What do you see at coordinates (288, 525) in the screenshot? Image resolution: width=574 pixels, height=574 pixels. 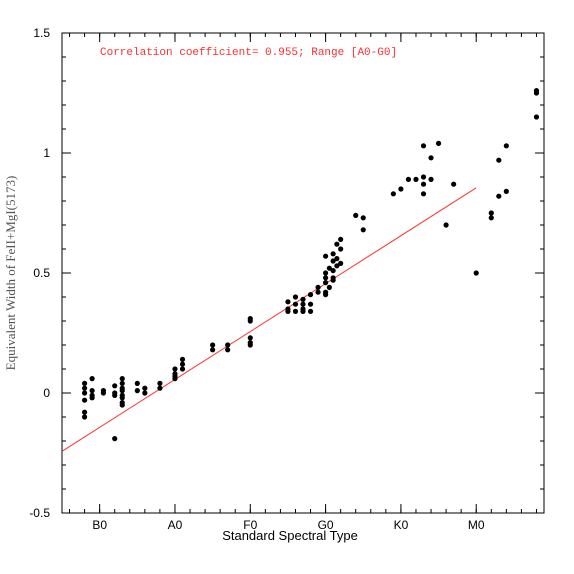 I see `x-tick-labels: B0 A0 F0 G0 K0 M0` at bounding box center [288, 525].